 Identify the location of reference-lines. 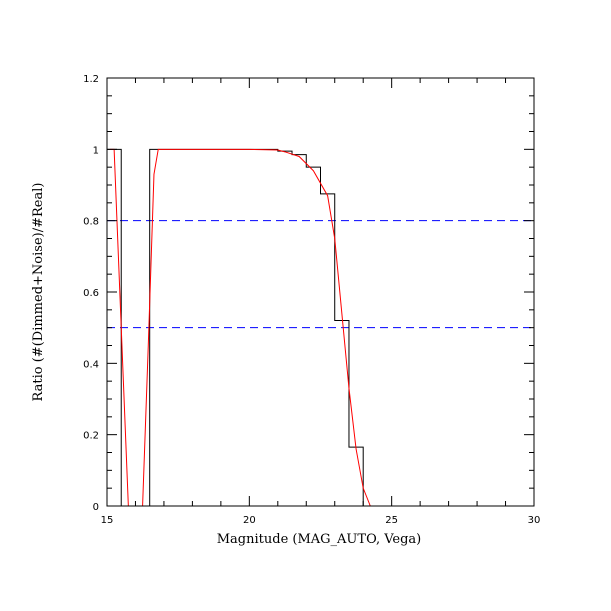
(320, 274).